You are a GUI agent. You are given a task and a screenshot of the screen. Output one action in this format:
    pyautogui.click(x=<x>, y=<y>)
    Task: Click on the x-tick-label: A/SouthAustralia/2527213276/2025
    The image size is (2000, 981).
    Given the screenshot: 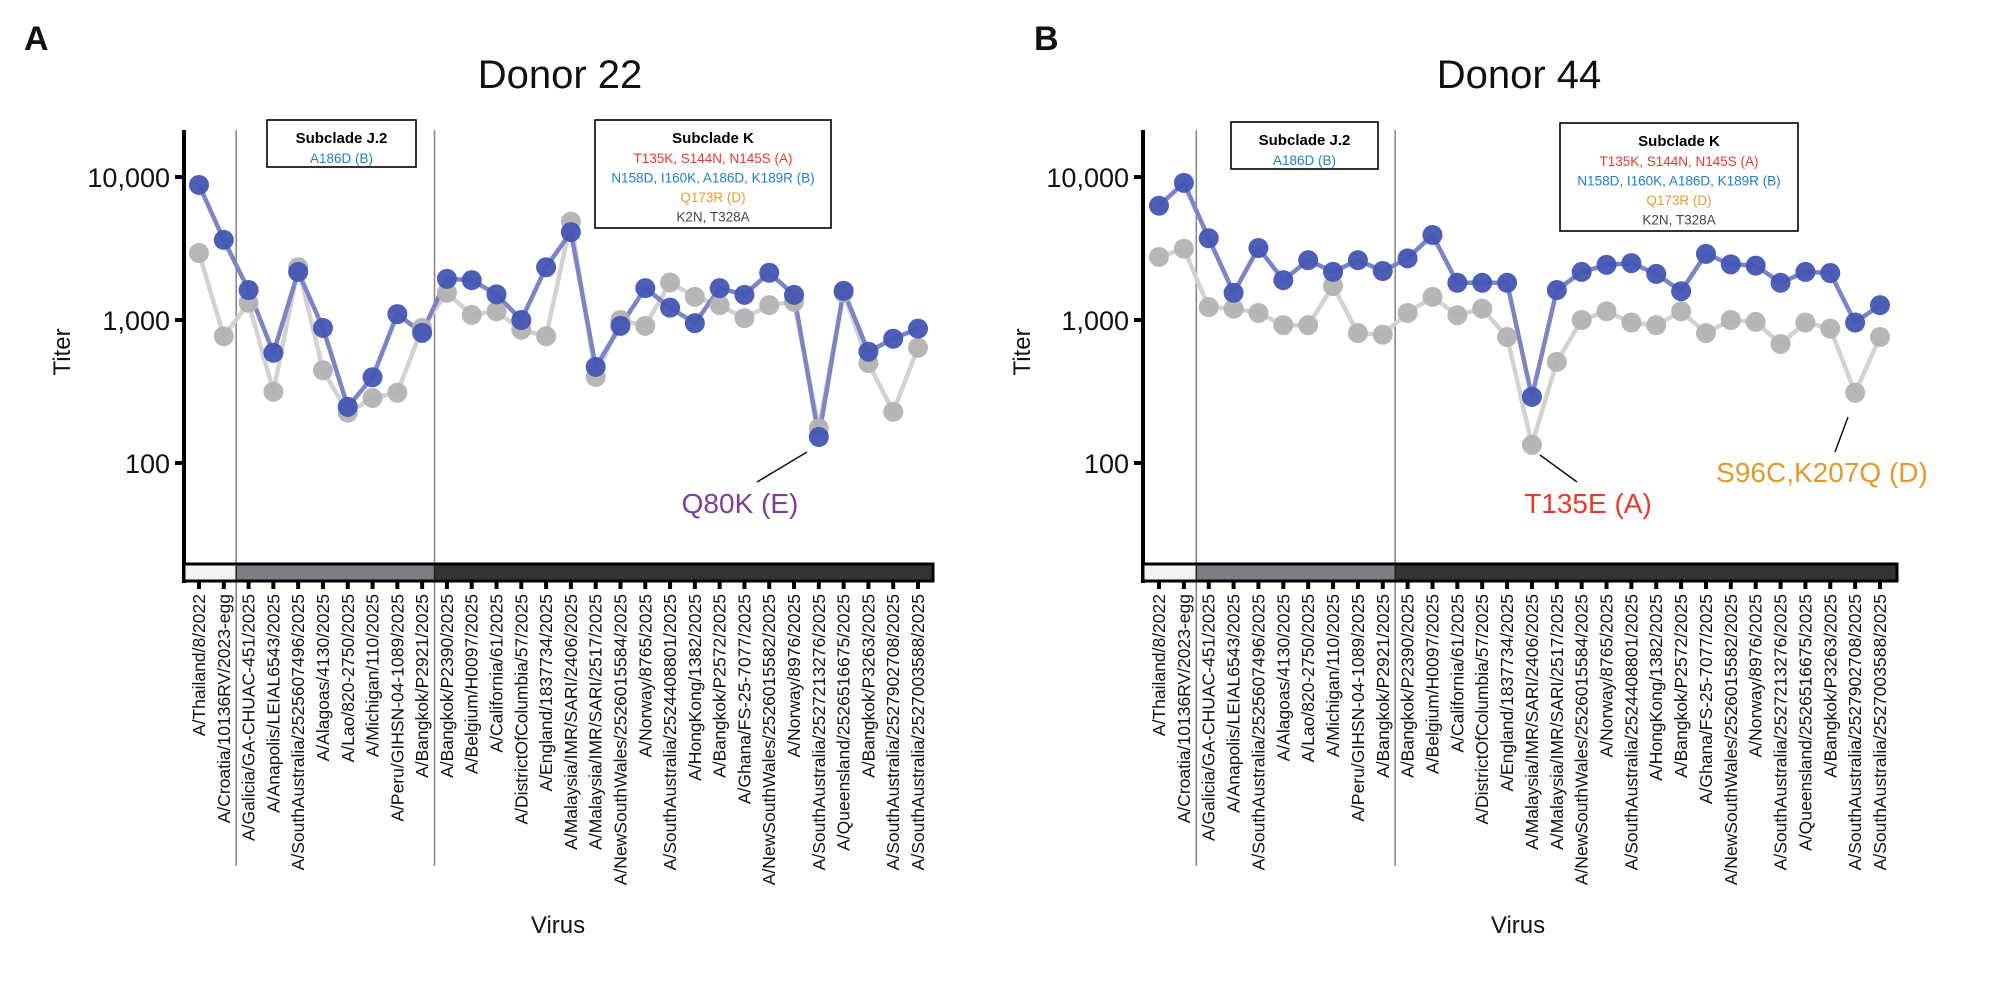 What is the action you would take?
    pyautogui.click(x=819, y=732)
    